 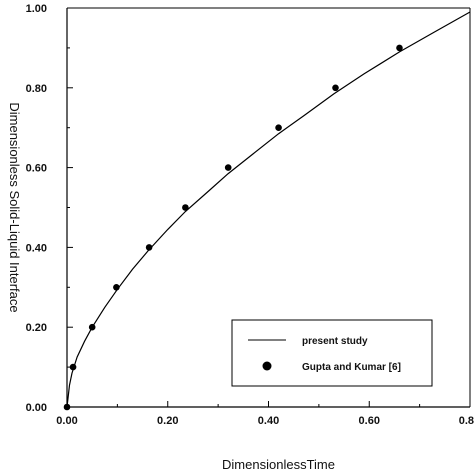 What do you see at coordinates (36, 9) in the screenshot?
I see `y-tick-label: 1.00` at bounding box center [36, 9].